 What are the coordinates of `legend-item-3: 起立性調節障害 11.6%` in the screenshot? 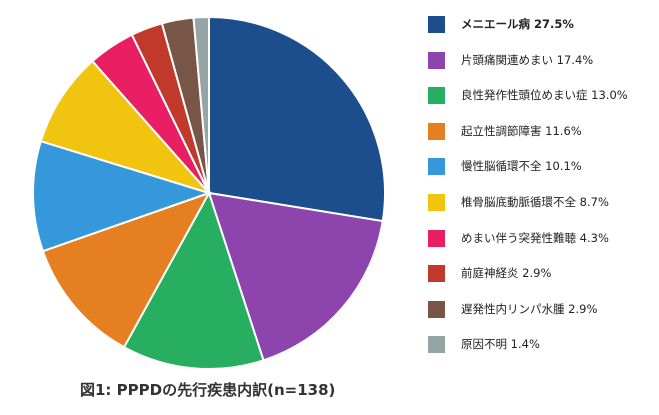 It's located at (528, 139).